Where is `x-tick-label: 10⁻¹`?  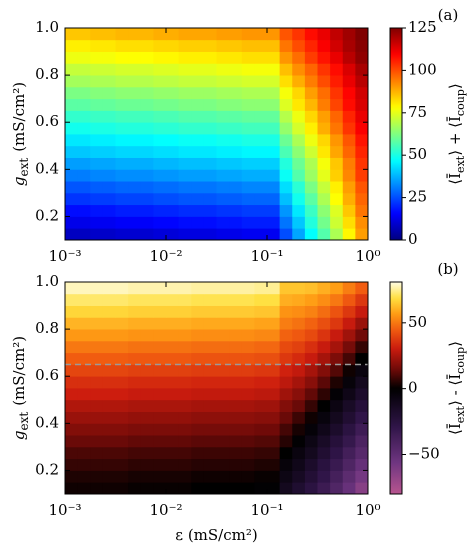
x-tick-label: 10⁻¹ is located at coordinates (266, 256).